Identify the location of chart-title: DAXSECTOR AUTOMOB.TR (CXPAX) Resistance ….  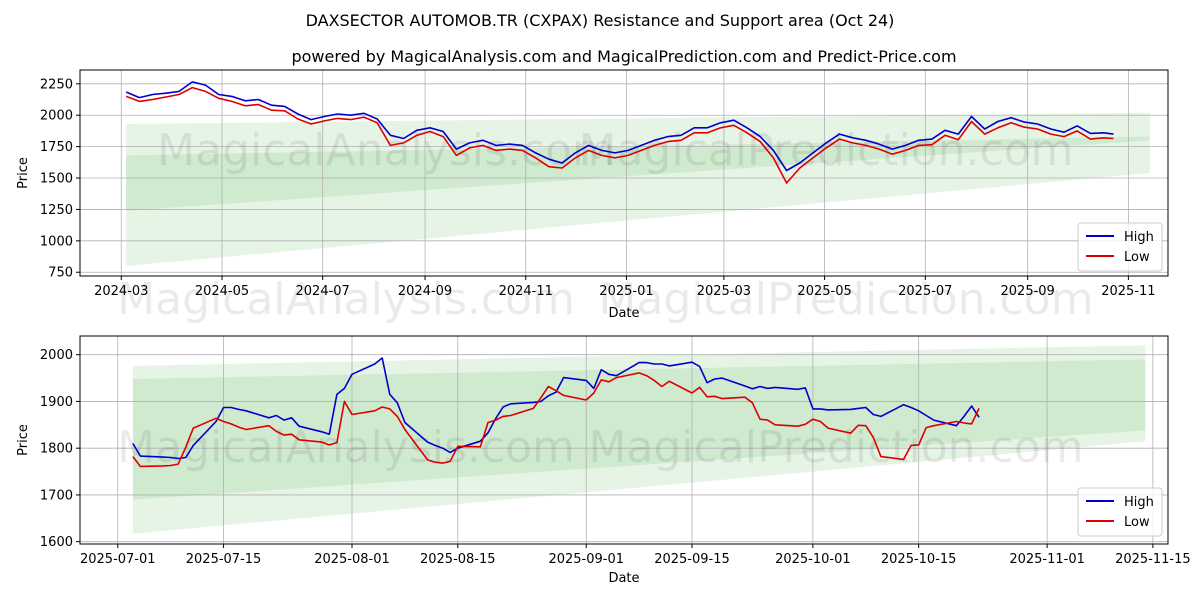
(600, 20).